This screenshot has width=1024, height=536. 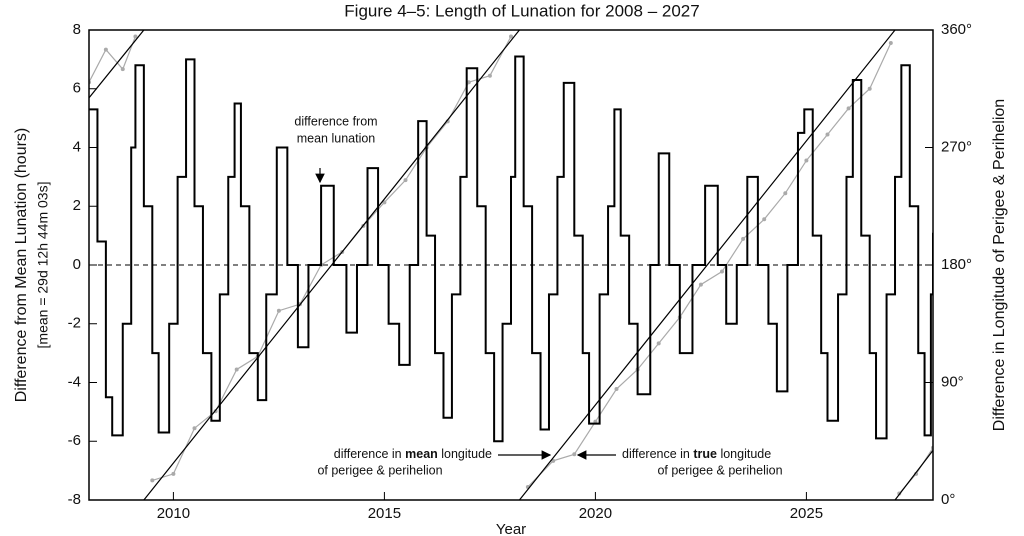 What do you see at coordinates (43, 265) in the screenshot?
I see `y-axis-sublabel: [mean = 29d 12h 44m 03s]` at bounding box center [43, 265].